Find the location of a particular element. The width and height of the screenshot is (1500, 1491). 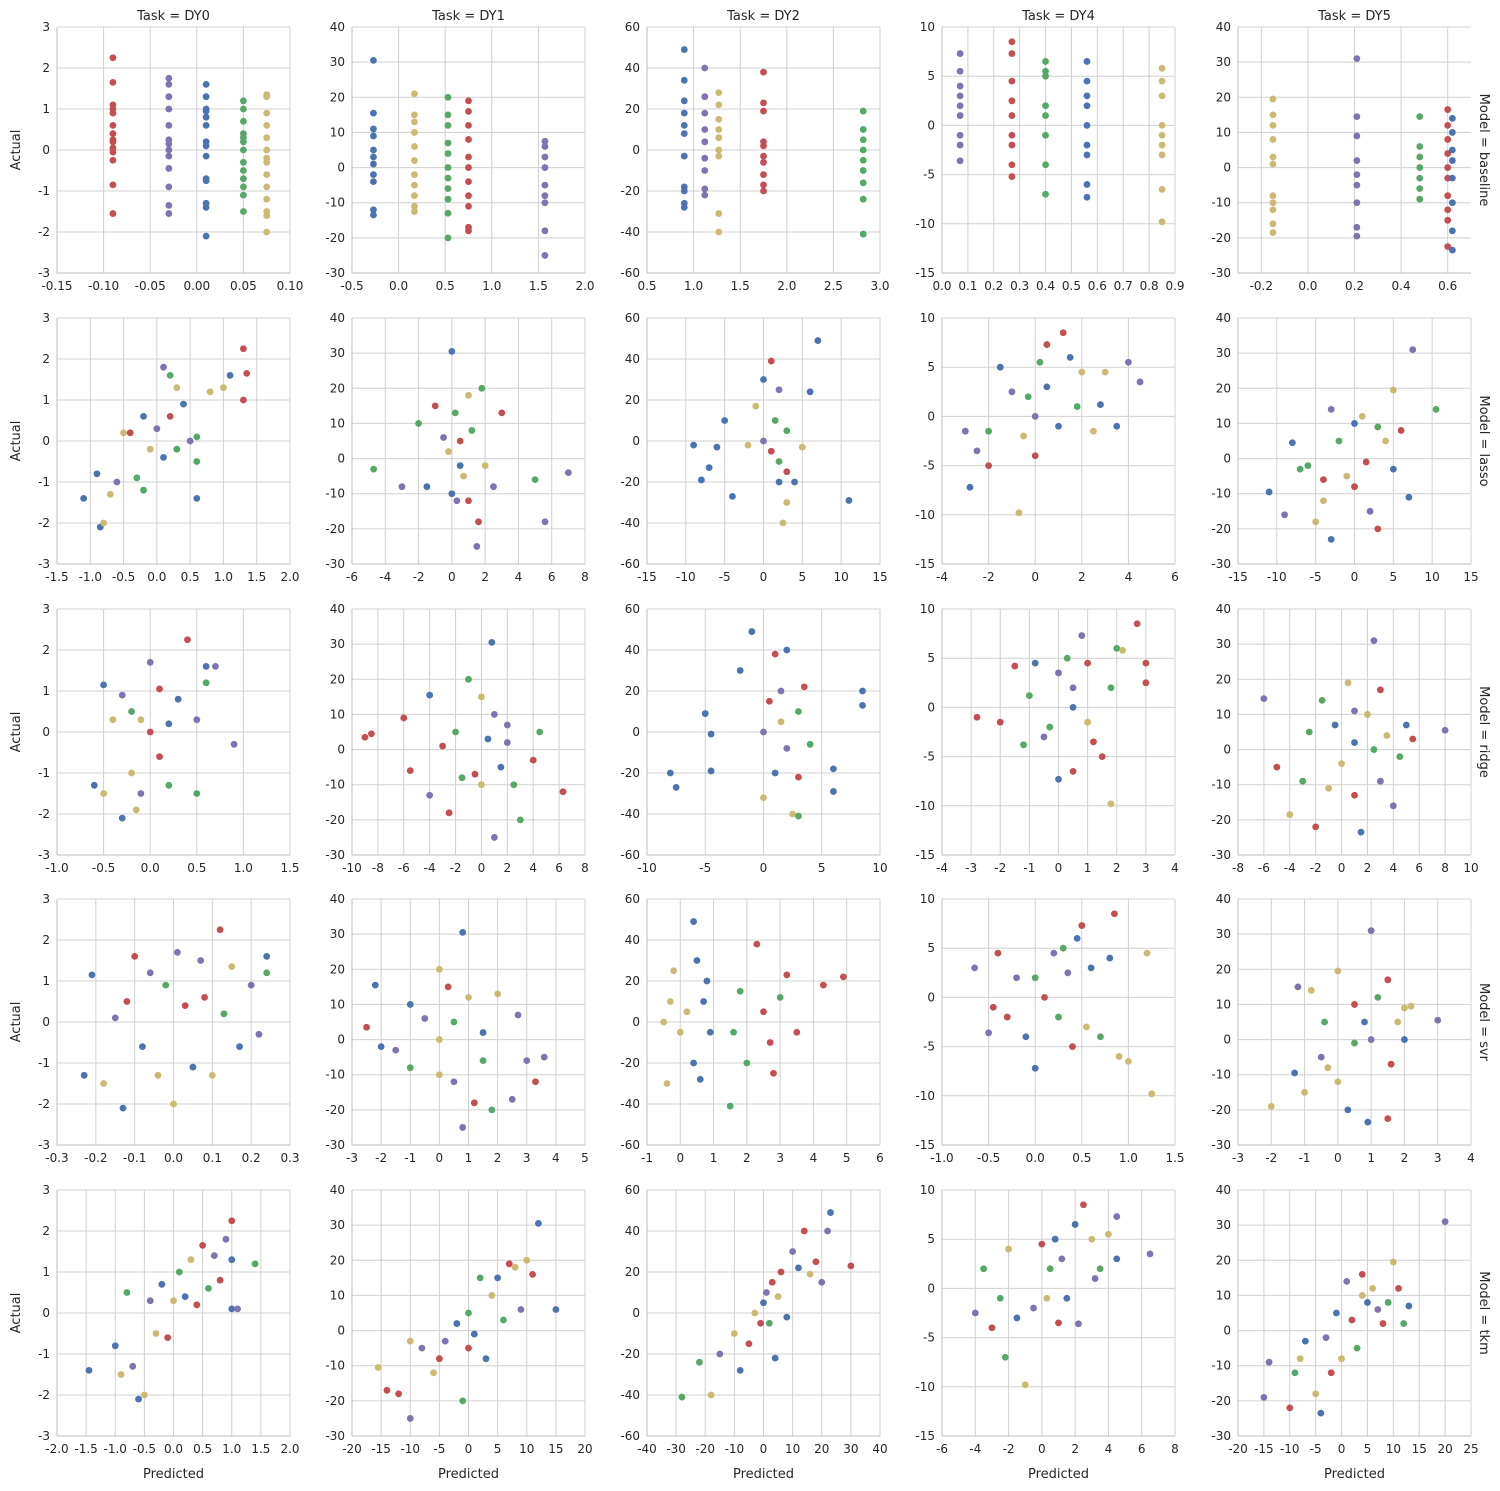

y-tick-label: -40 is located at coordinates (630, 523).